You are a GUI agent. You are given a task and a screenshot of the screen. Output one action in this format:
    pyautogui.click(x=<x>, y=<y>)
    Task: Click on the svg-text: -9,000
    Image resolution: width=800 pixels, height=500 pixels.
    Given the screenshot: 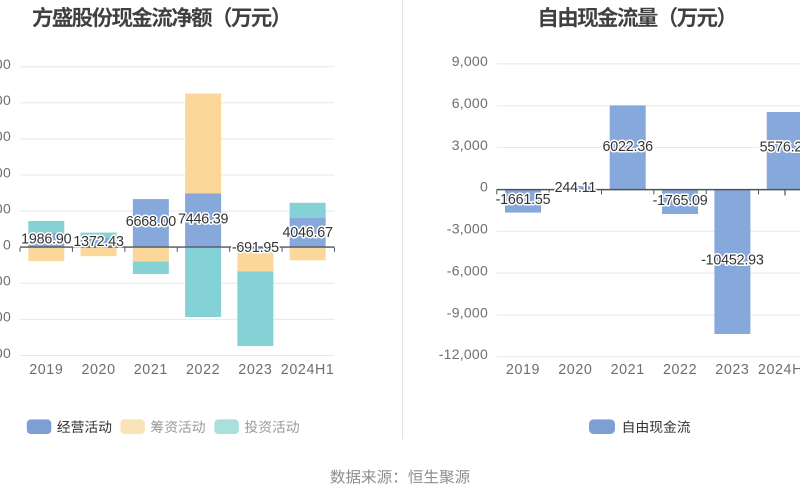 What is the action you would take?
    pyautogui.click(x=467, y=312)
    